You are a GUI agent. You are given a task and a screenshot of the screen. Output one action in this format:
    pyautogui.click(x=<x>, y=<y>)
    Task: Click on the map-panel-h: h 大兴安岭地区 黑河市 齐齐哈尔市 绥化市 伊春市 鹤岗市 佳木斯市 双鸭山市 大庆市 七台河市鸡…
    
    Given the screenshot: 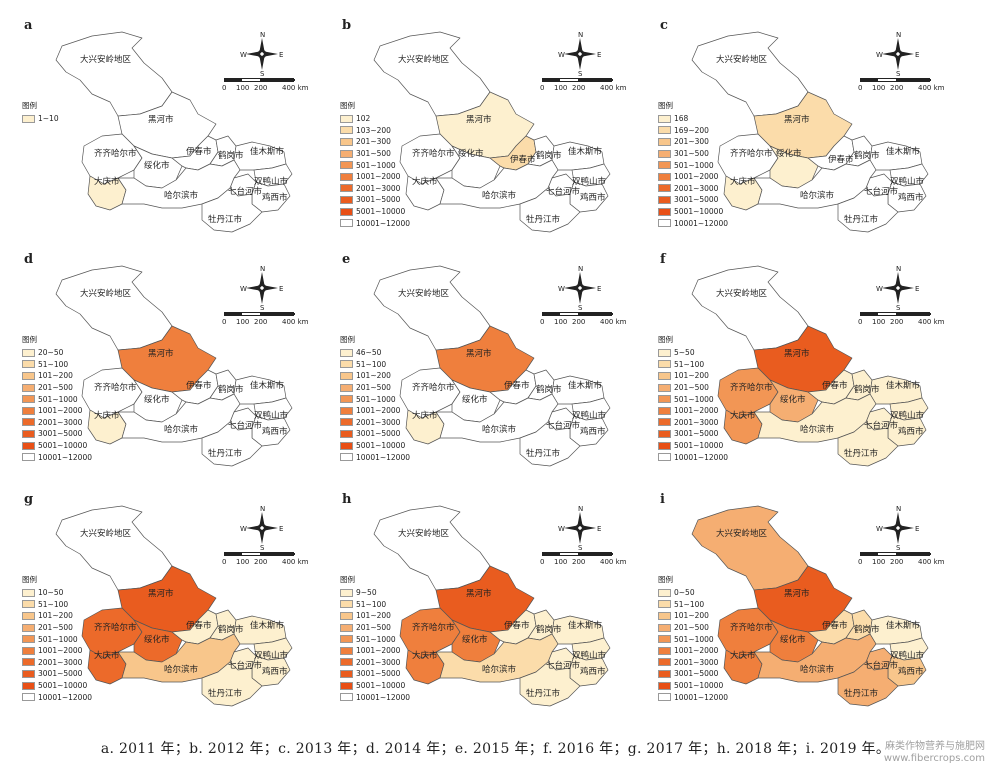 What is the action you would take?
    pyautogui.click(x=499, y=607)
    